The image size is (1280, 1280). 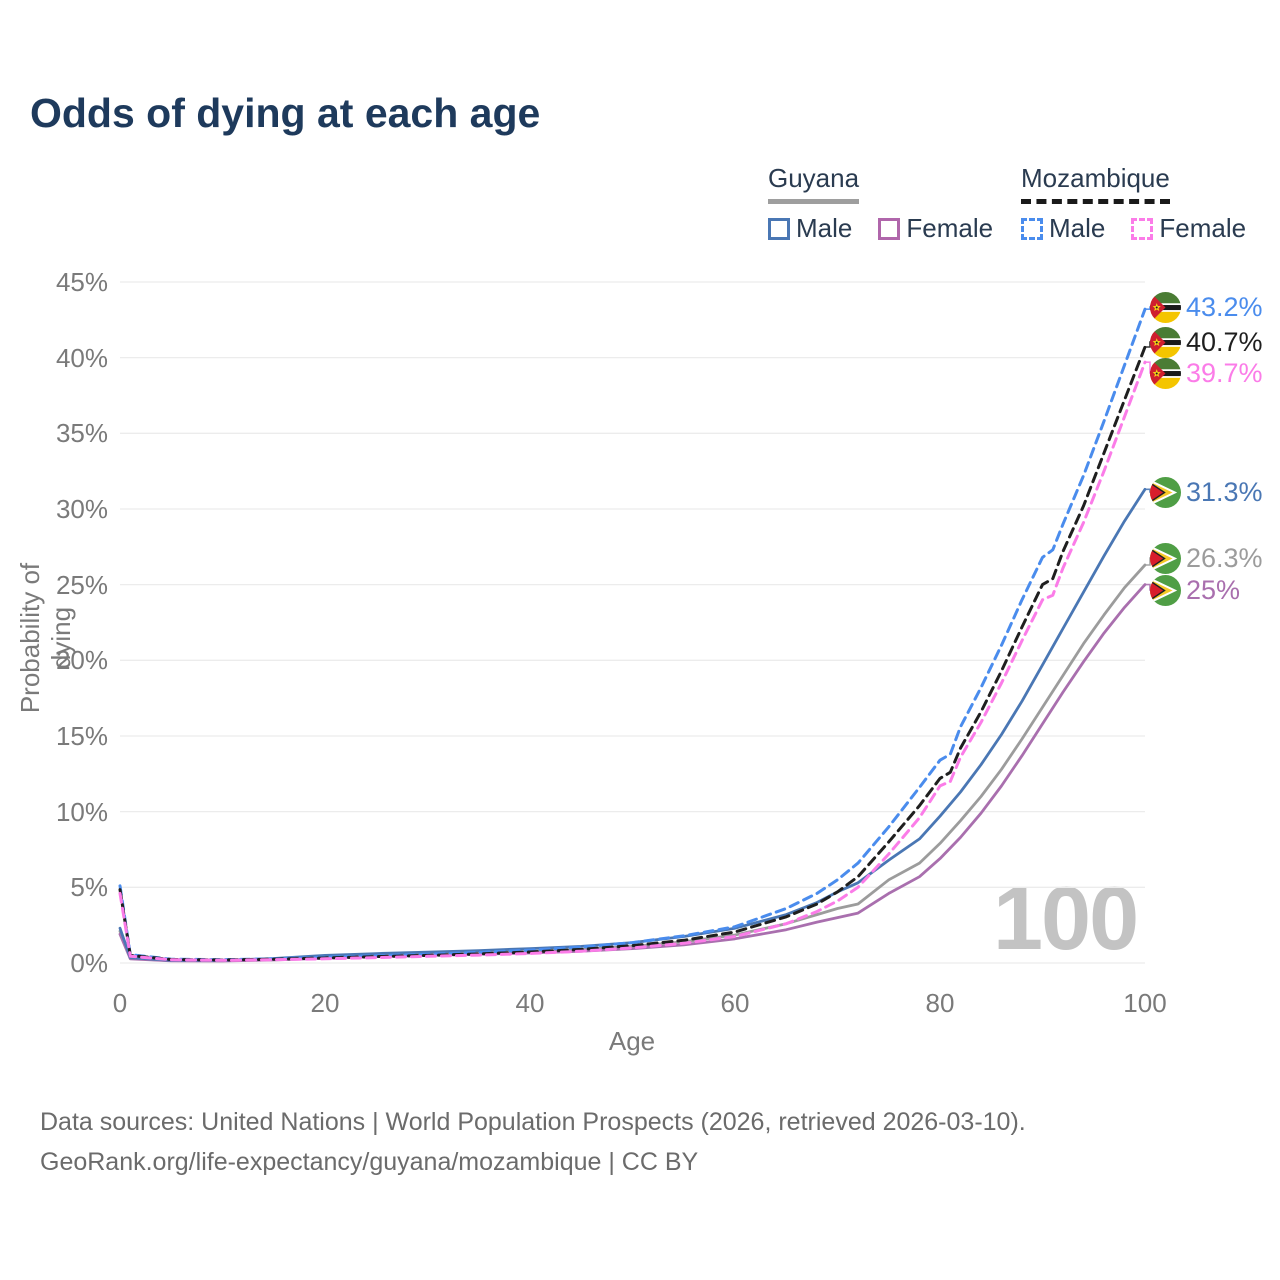 What do you see at coordinates (940, 1003) in the screenshot?
I see `x-tick-80: 80` at bounding box center [940, 1003].